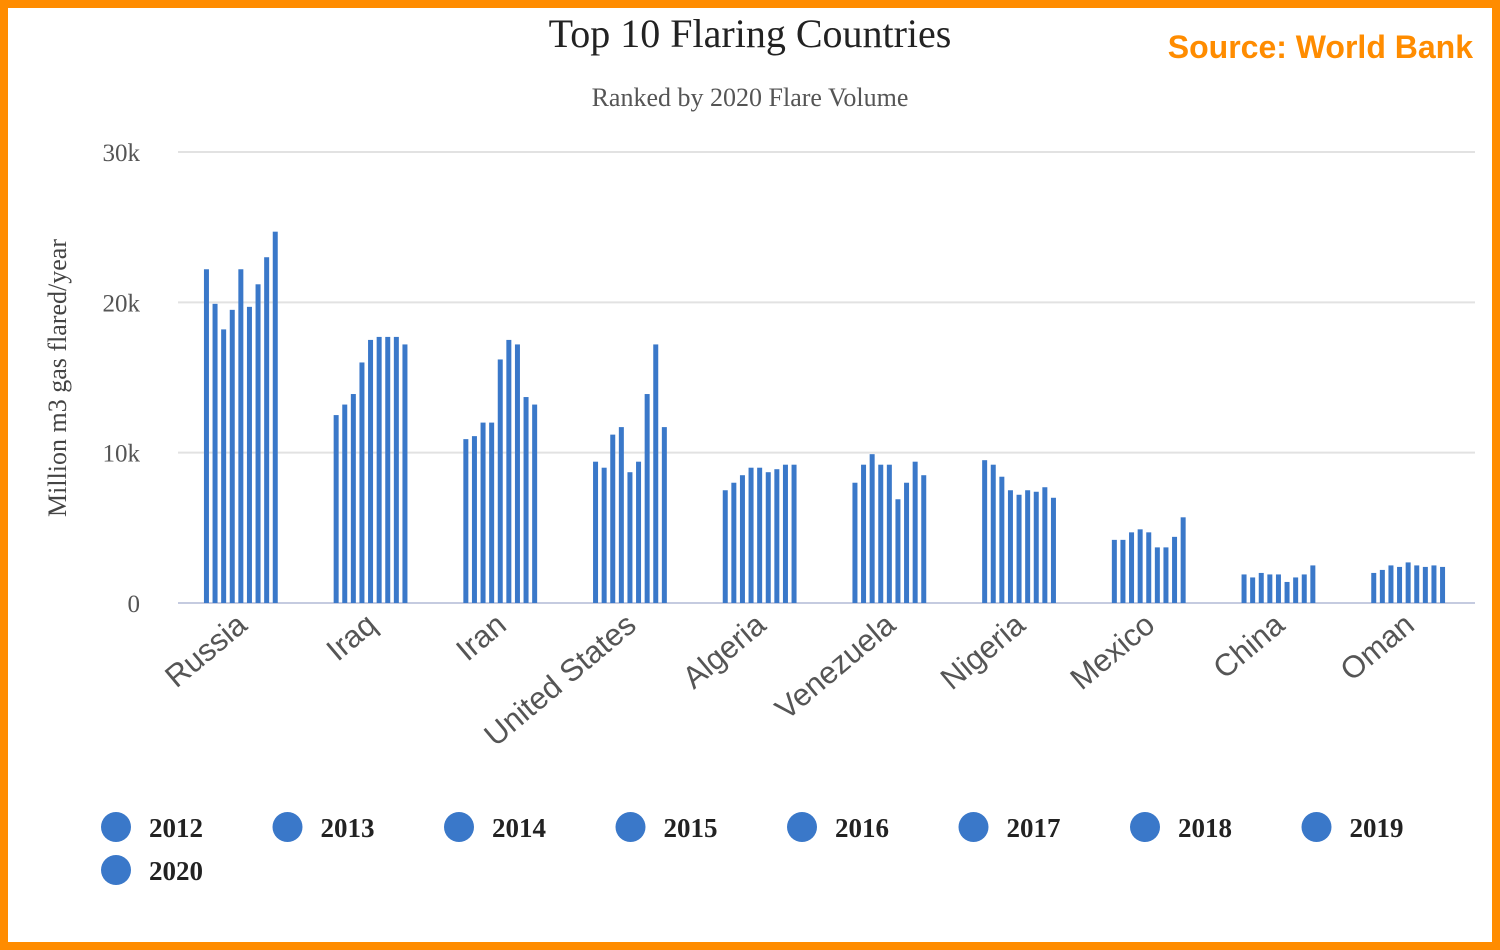 Image resolution: width=1500 pixels, height=950 pixels. Describe the element at coordinates (1181, 827) in the screenshot. I see `legend-item-2018: 2018` at that location.